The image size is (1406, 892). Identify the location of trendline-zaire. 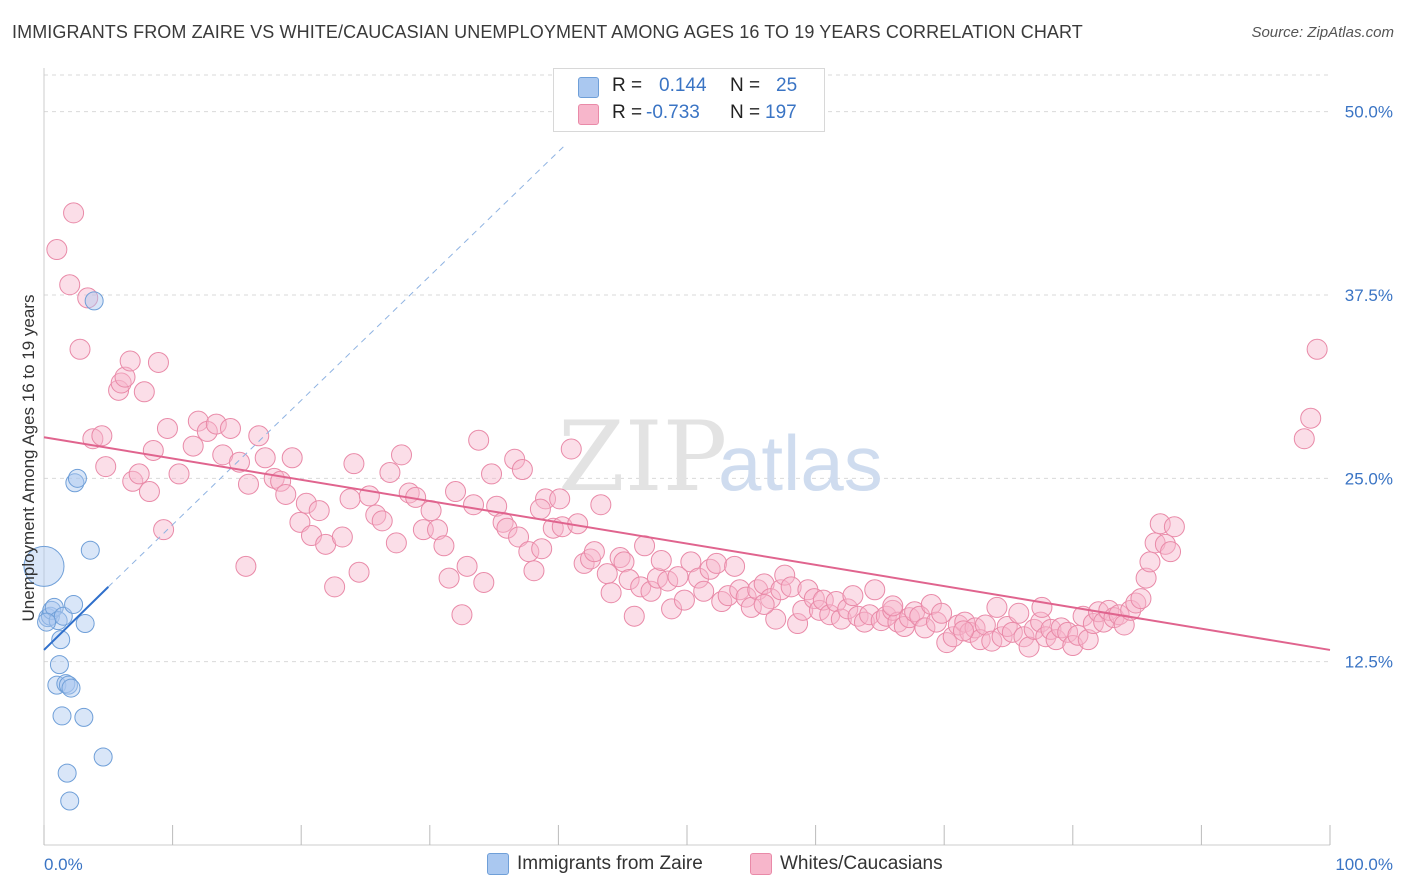
(76, 618).